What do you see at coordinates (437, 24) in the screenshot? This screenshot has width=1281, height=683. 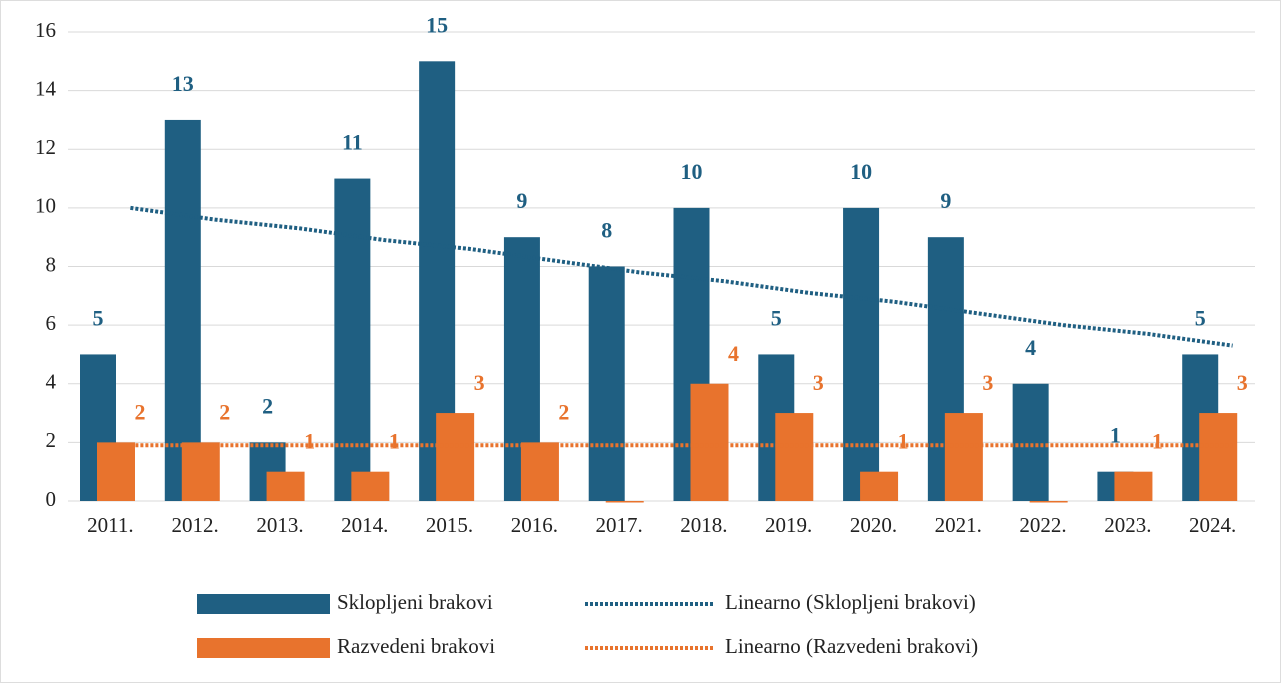 I see `data-label: 15` at bounding box center [437, 24].